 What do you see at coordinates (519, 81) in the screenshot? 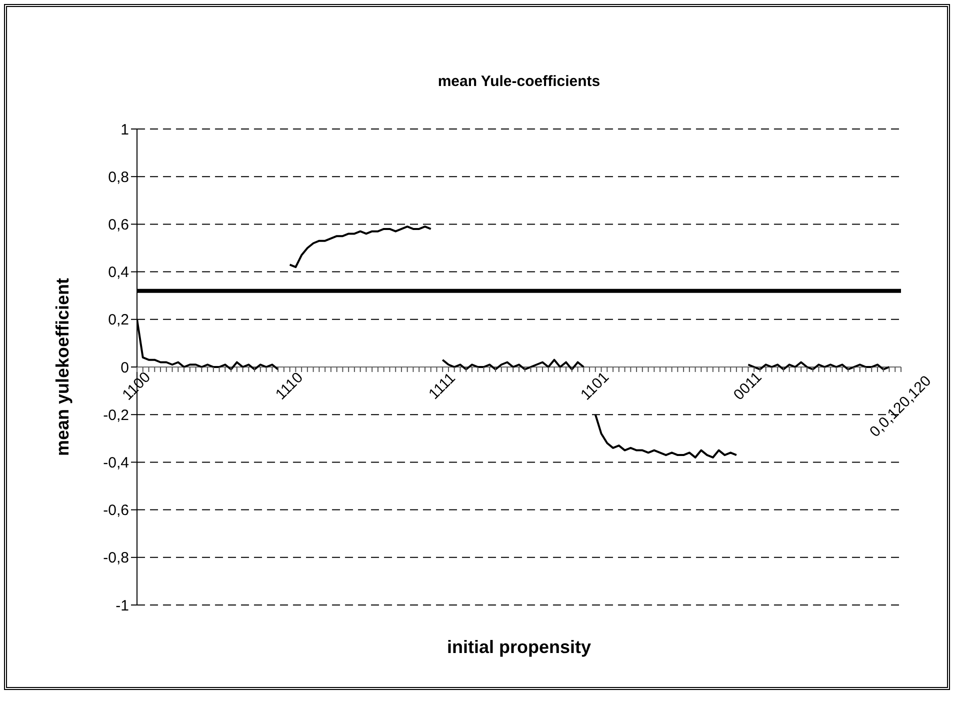
I see `chart-title: mean Yule-coefficients` at bounding box center [519, 81].